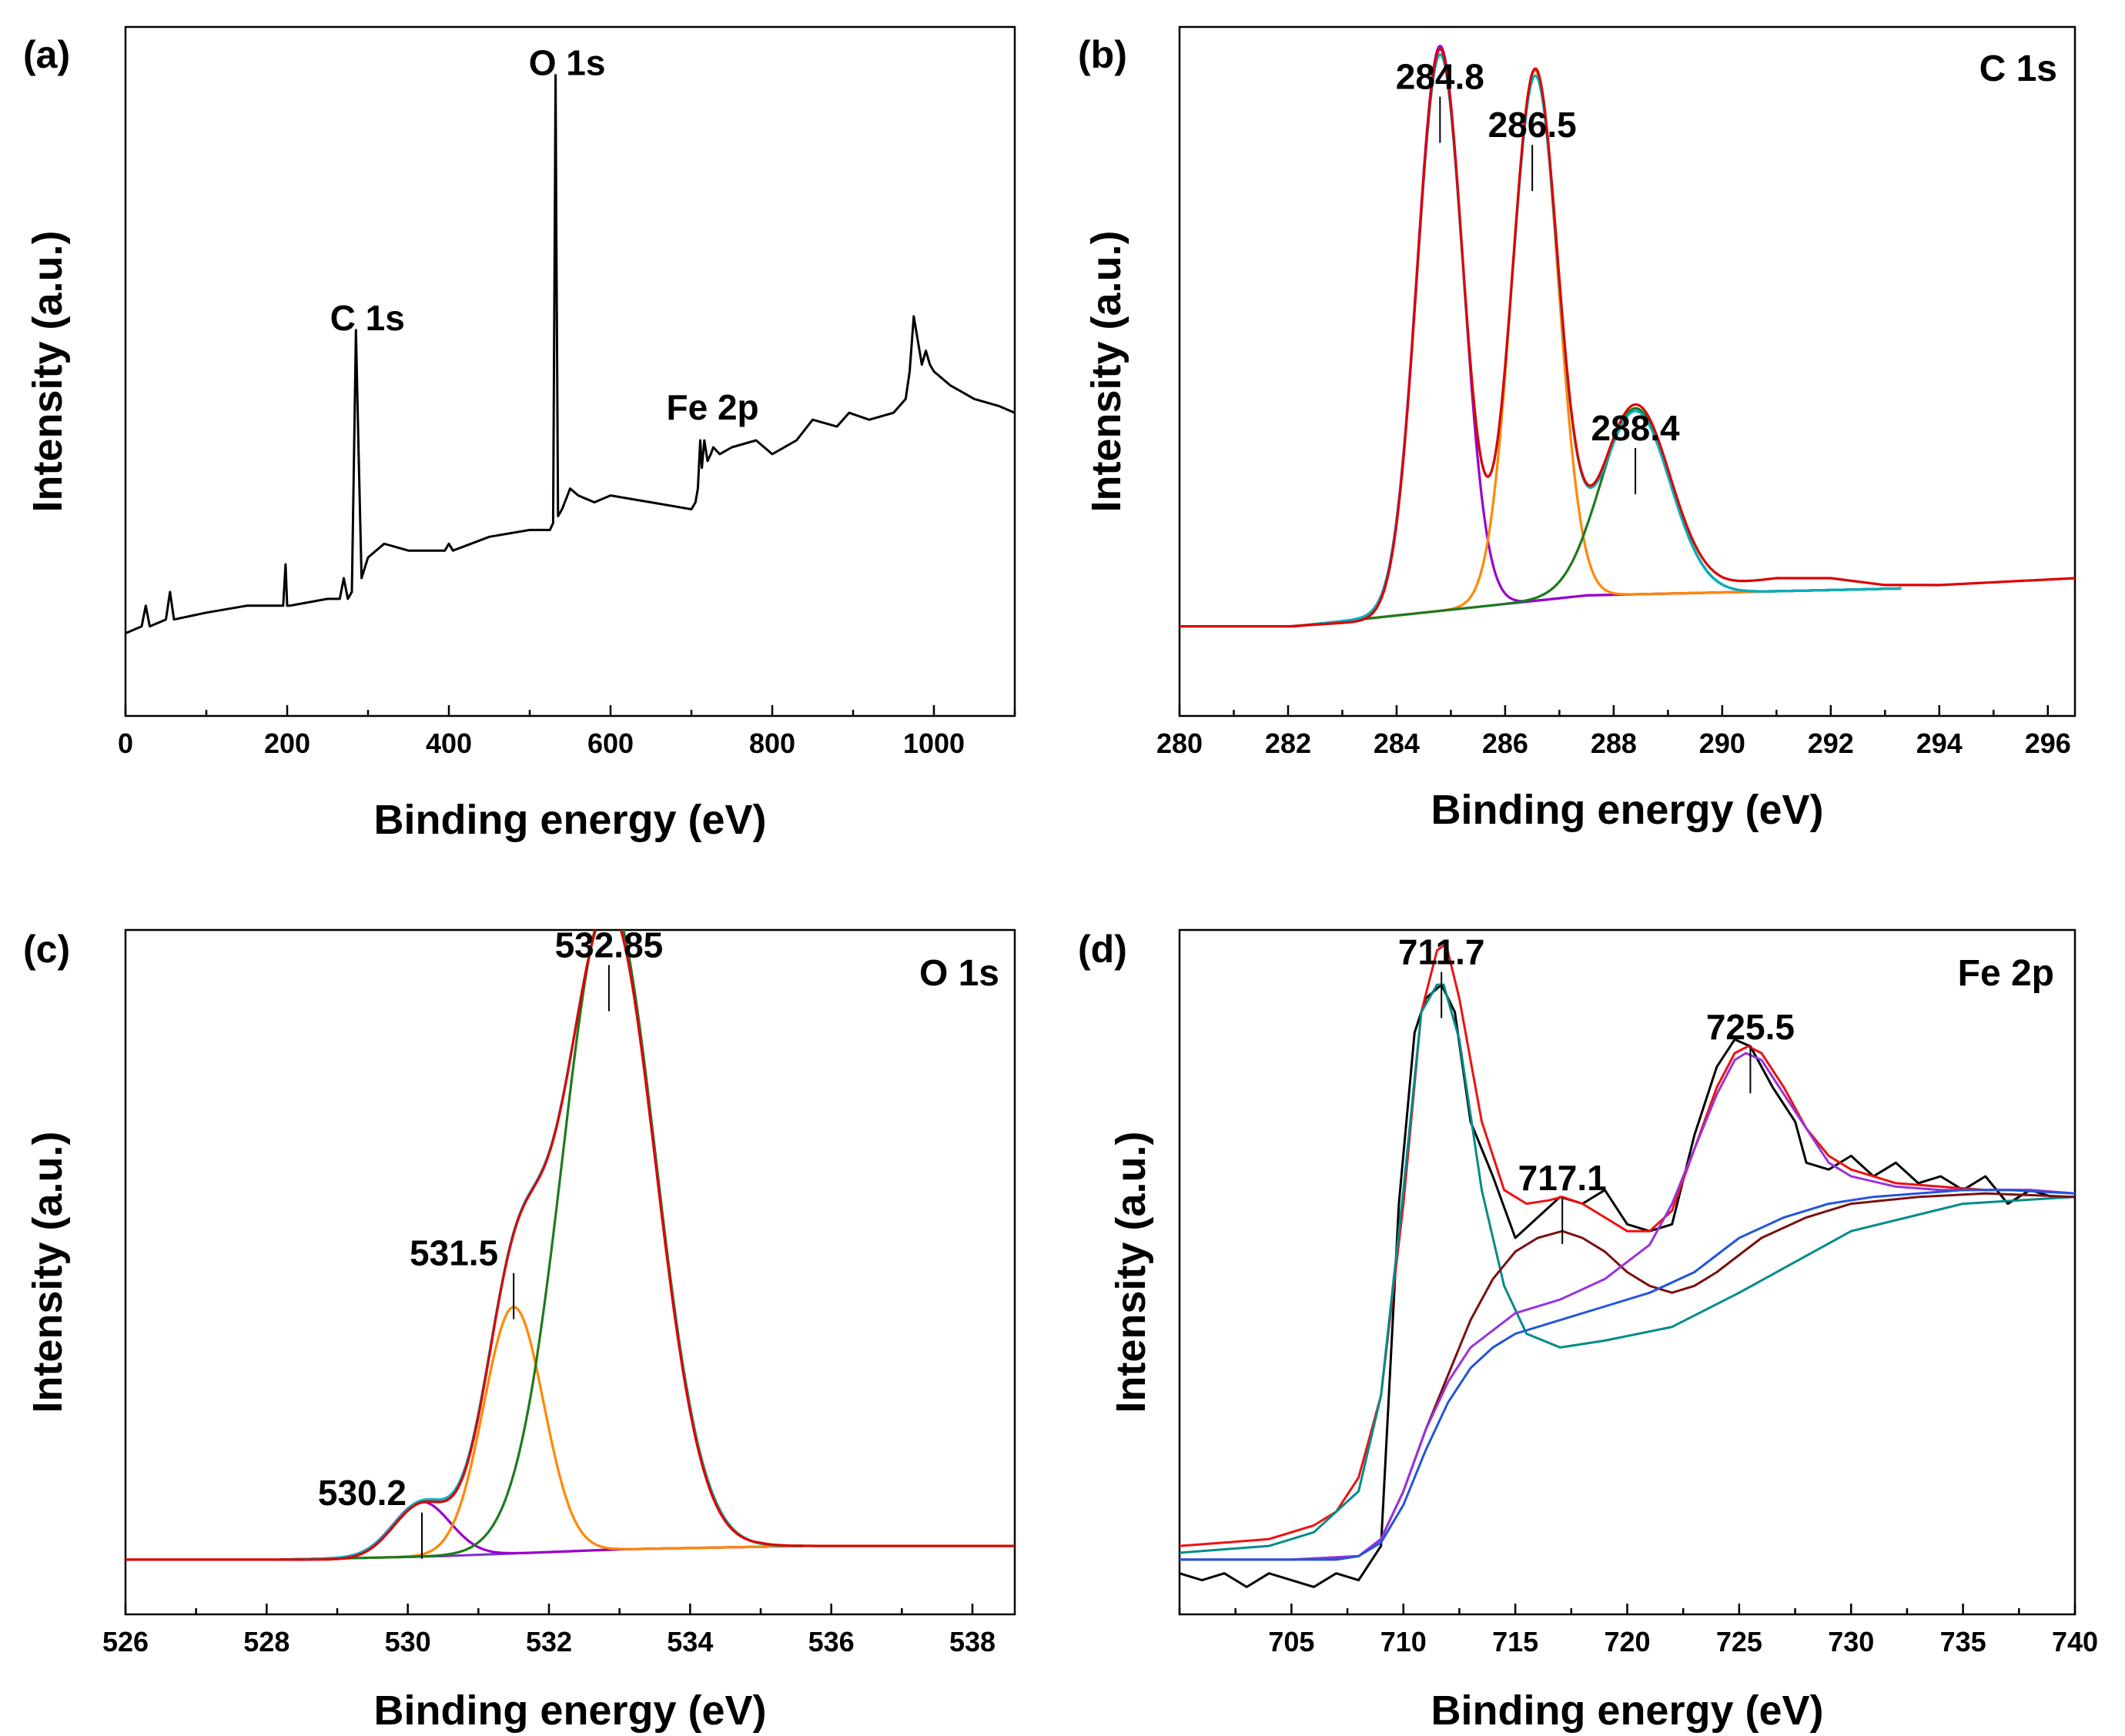 The image size is (2125, 1736). I want to click on panel-c-x-axis-title: Binding energy (eV), so click(569, 1711).